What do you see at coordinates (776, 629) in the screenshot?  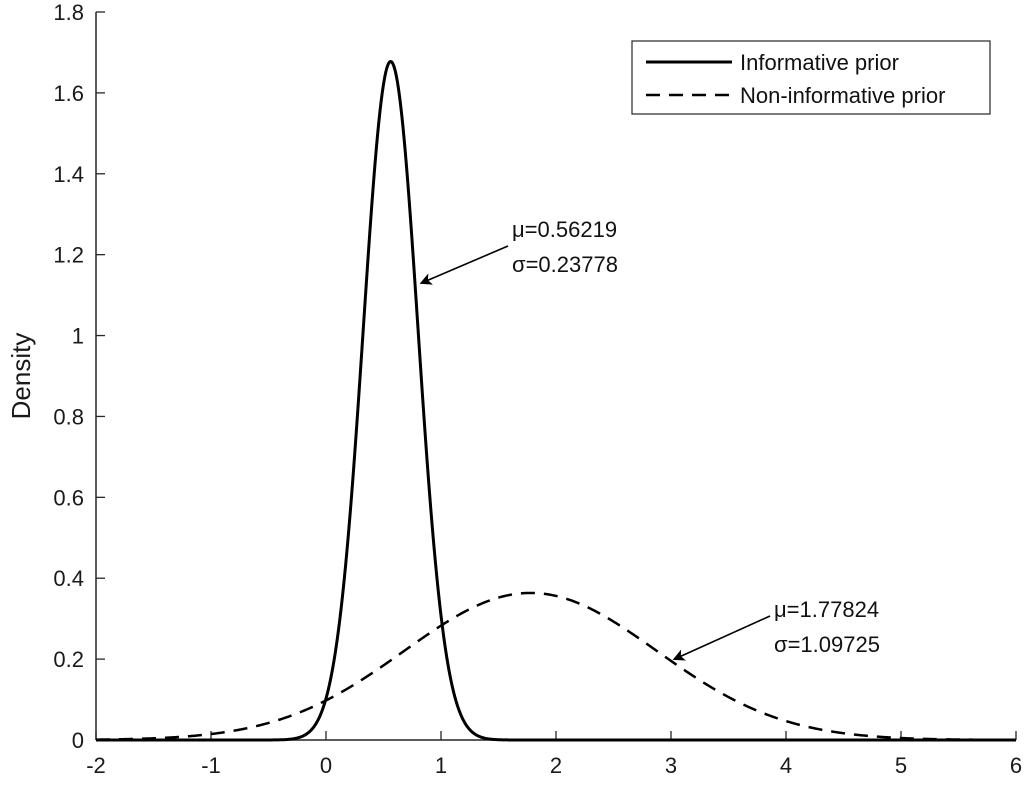 I see `annotation-non-informative: μ=1.77824 σ=1.09725` at bounding box center [776, 629].